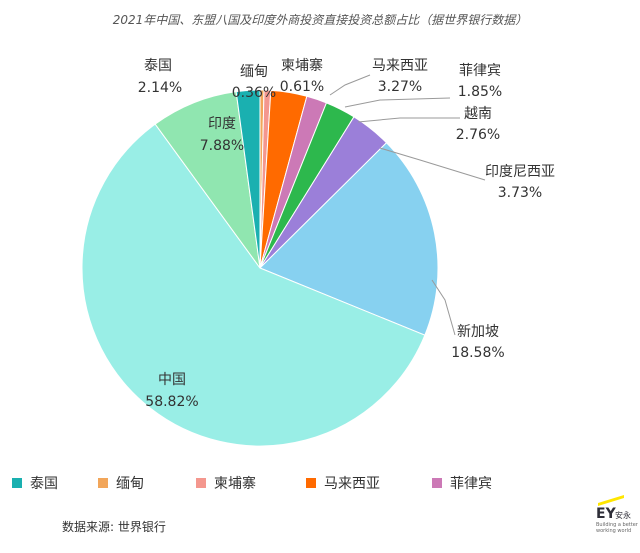  I want to click on slice-value-label: 3.73%, so click(520, 193).